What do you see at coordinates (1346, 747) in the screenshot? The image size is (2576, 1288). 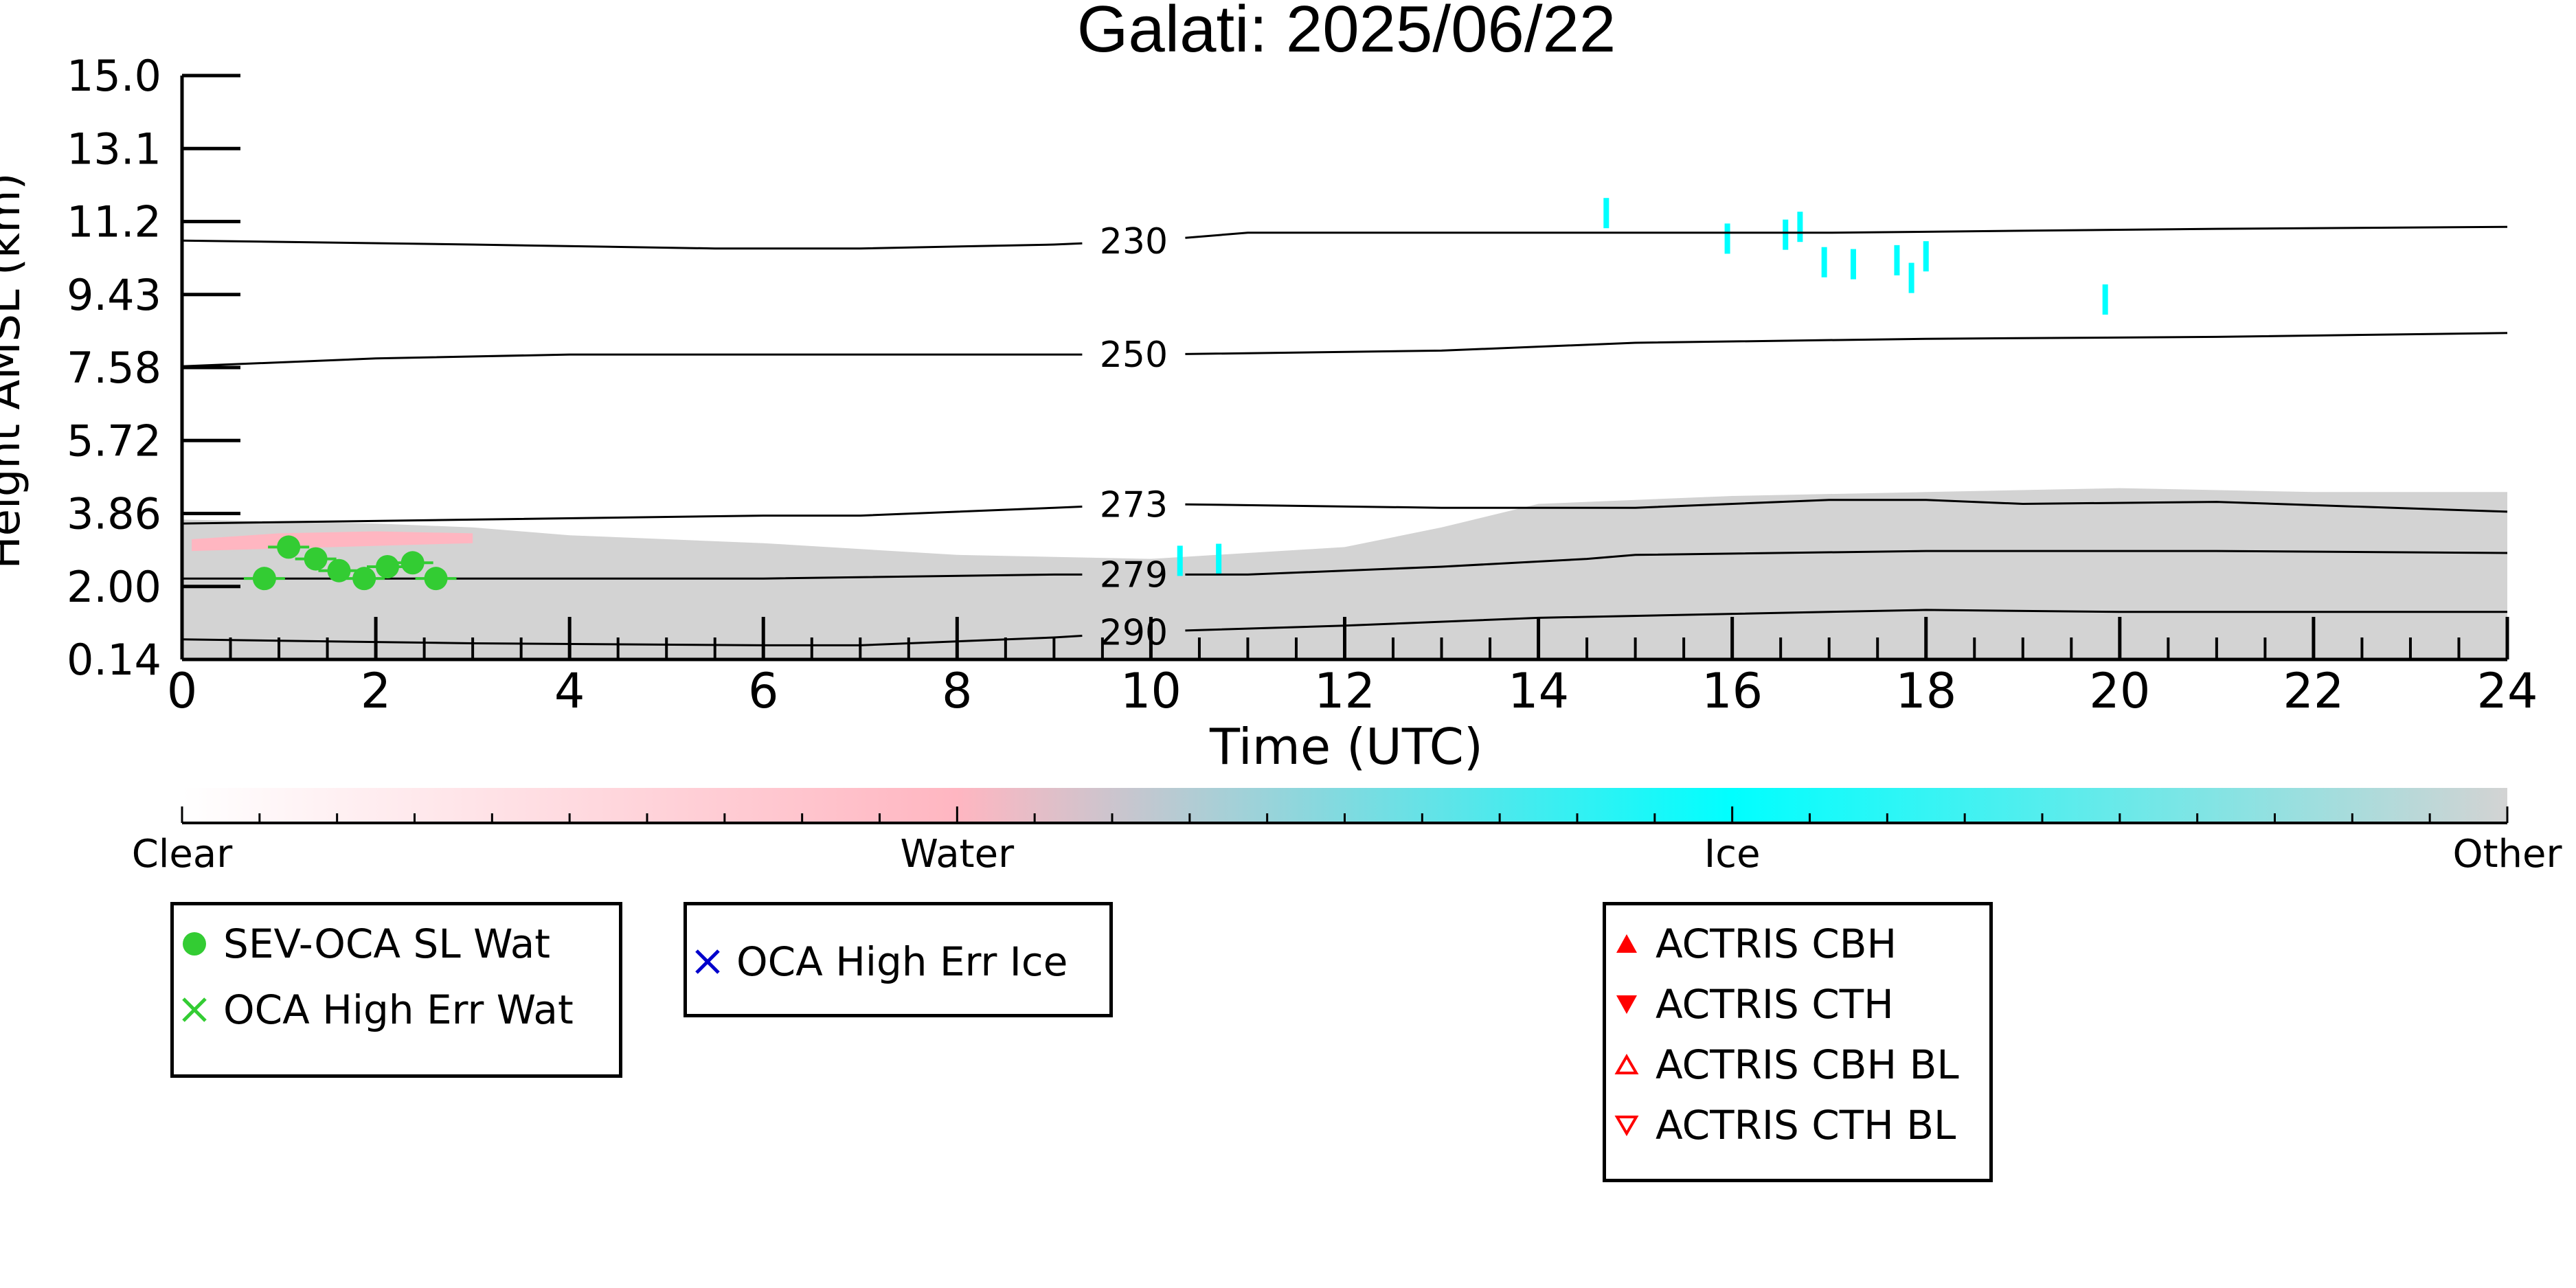 I see `x-axis-label: Time (UTC)` at bounding box center [1346, 747].